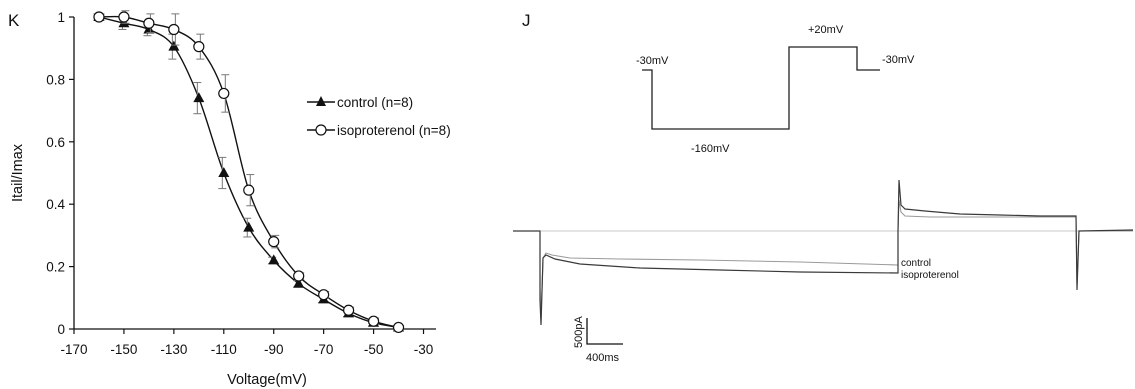  What do you see at coordinates (898, 60) in the screenshot?
I see `protocol-label-return: -30mV` at bounding box center [898, 60].